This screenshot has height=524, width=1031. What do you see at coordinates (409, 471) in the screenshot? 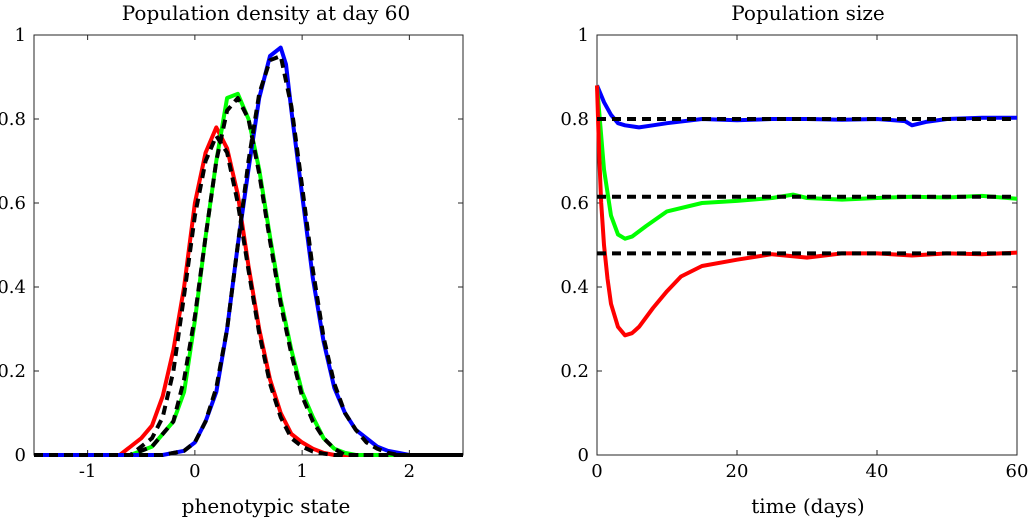
I see `x-tick-label: 2` at bounding box center [409, 471].